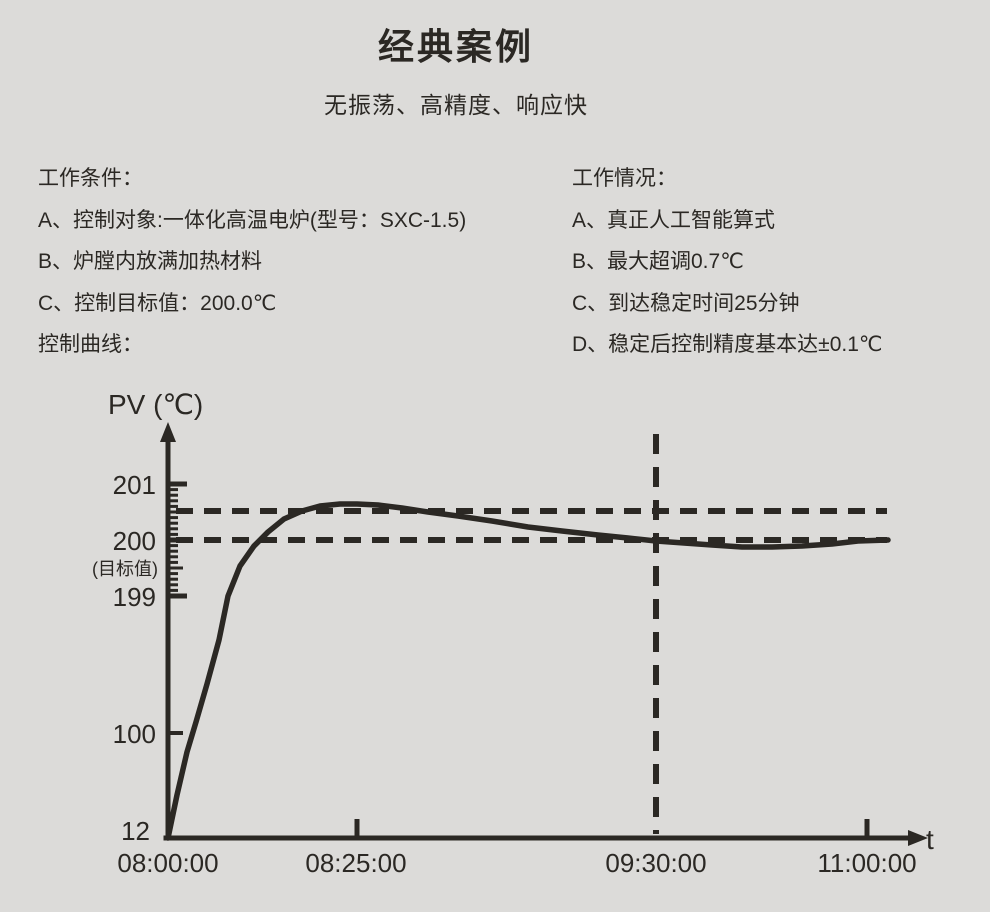 Image resolution: width=990 pixels, height=912 pixels. What do you see at coordinates (456, 105) in the screenshot?
I see `page-subtitle: 无振荡、高精度、响应快` at bounding box center [456, 105].